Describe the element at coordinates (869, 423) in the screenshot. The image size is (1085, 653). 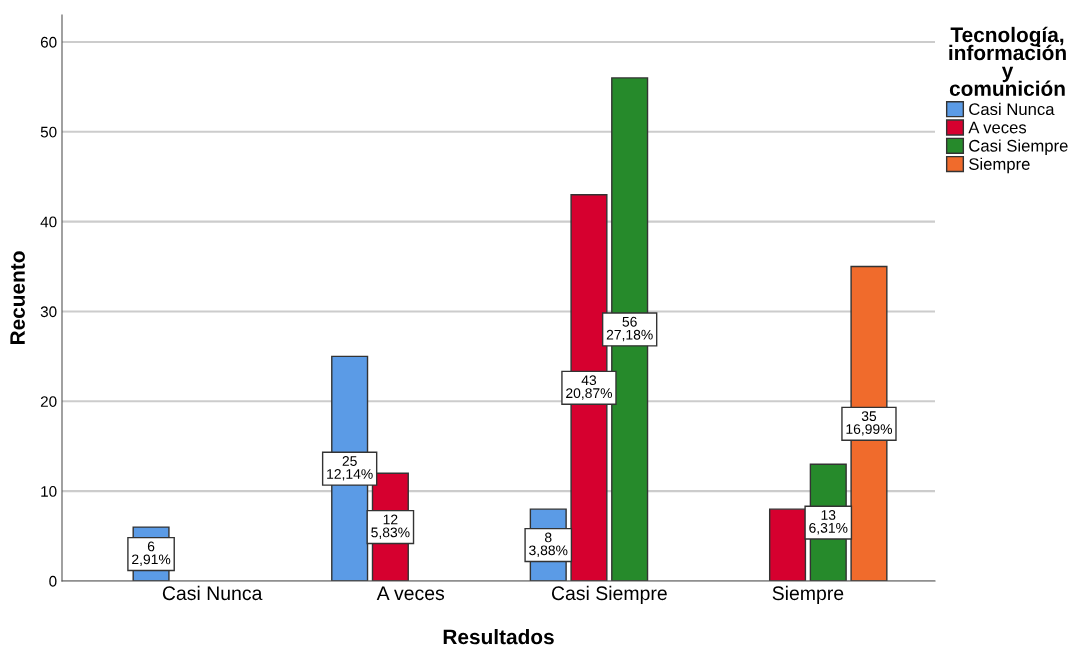
I see `data-label: 35 16,99%` at that location.